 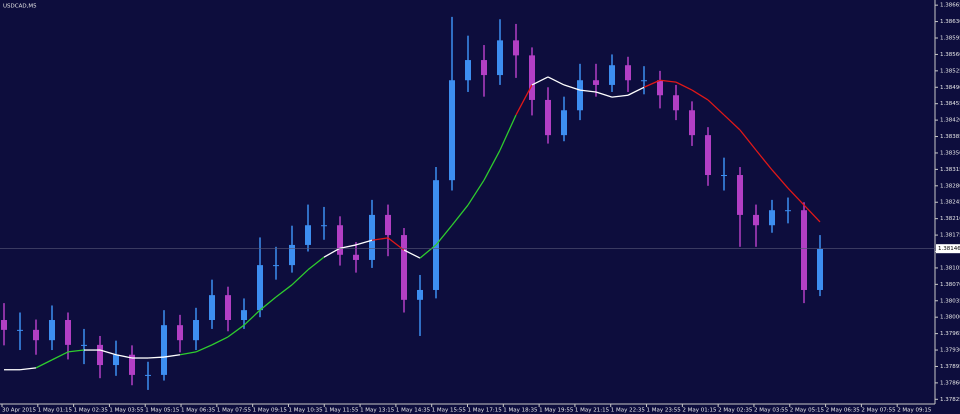 What do you see at coordinates (234, 411) in the screenshot?
I see `x-tick-label: 1 May 07:55` at bounding box center [234, 411].